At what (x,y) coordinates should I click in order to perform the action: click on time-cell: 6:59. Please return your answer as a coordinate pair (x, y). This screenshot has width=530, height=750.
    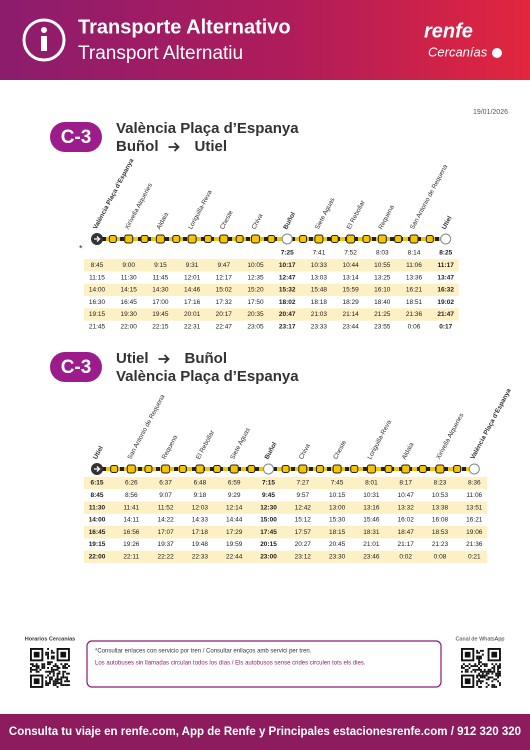
    Looking at the image, I should click on (234, 483).